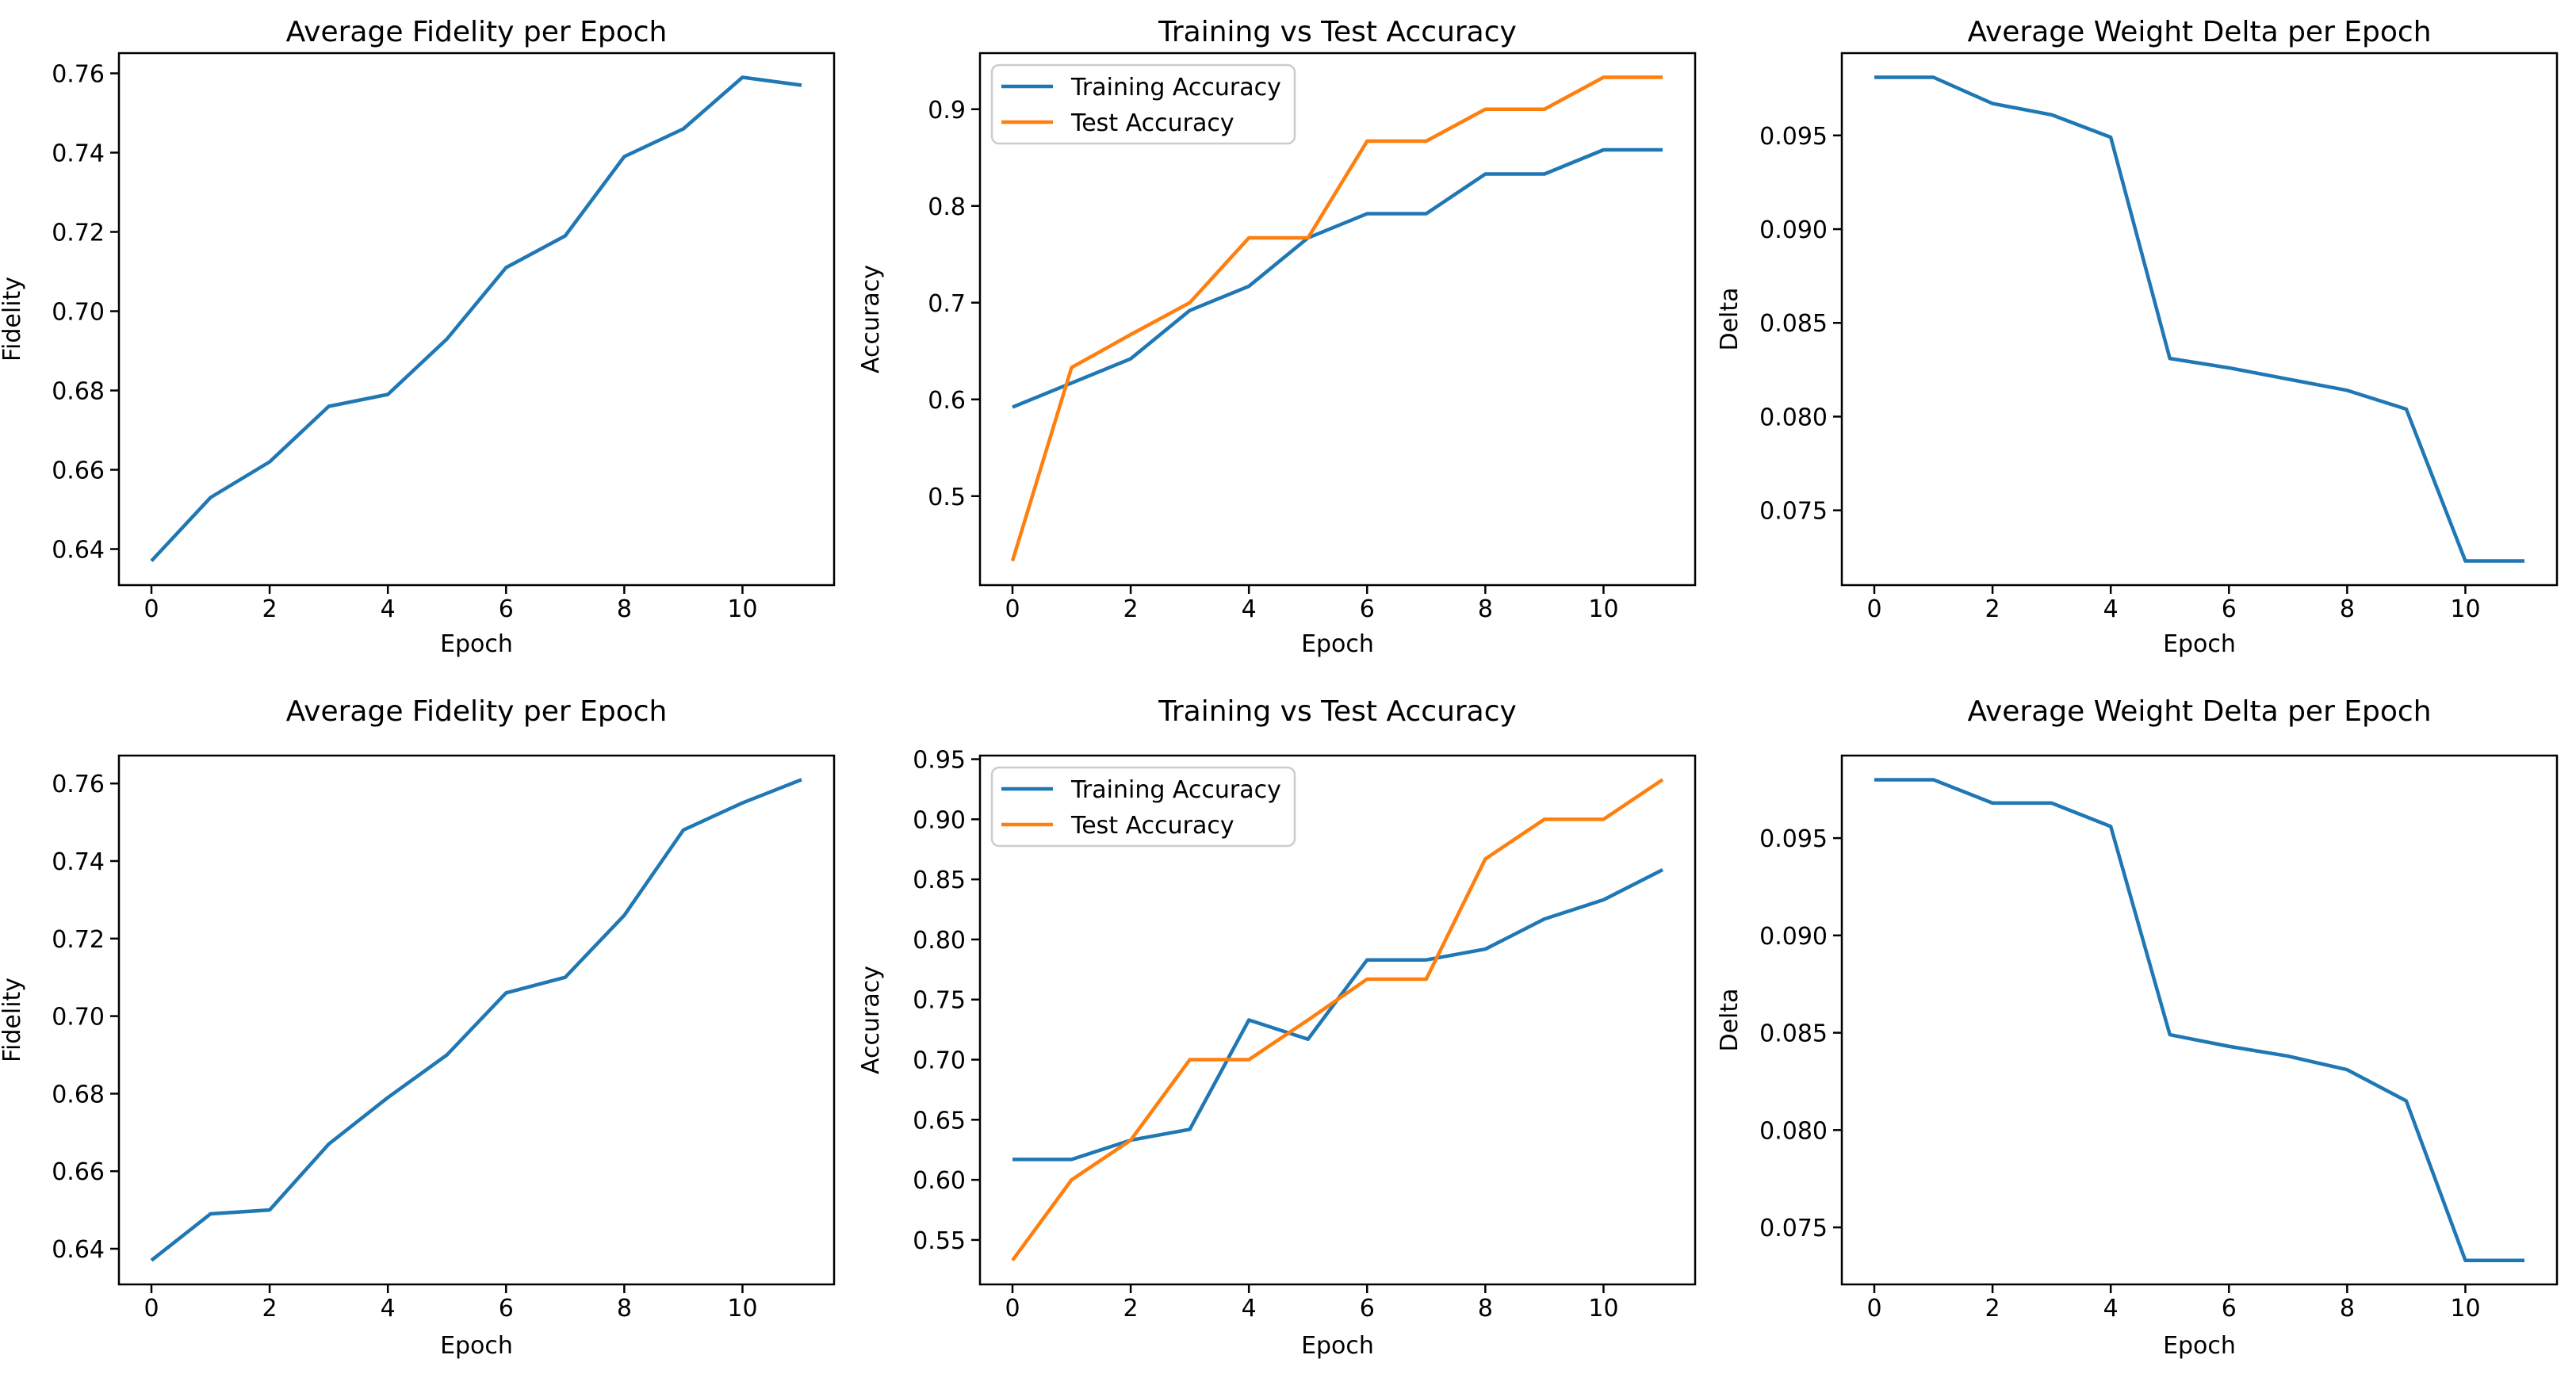  Describe the element at coordinates (1793, 417) in the screenshot. I see `y-tick-label: 0.080` at that location.